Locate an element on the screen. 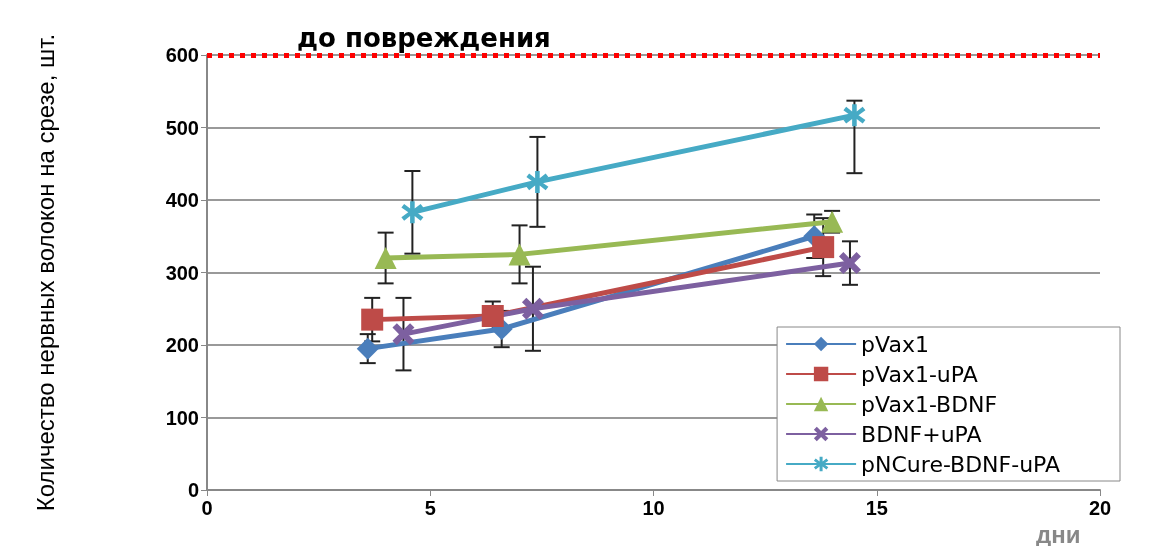 The height and width of the screenshot is (554, 1150). y-tick-label: 100 is located at coordinates (182, 417).